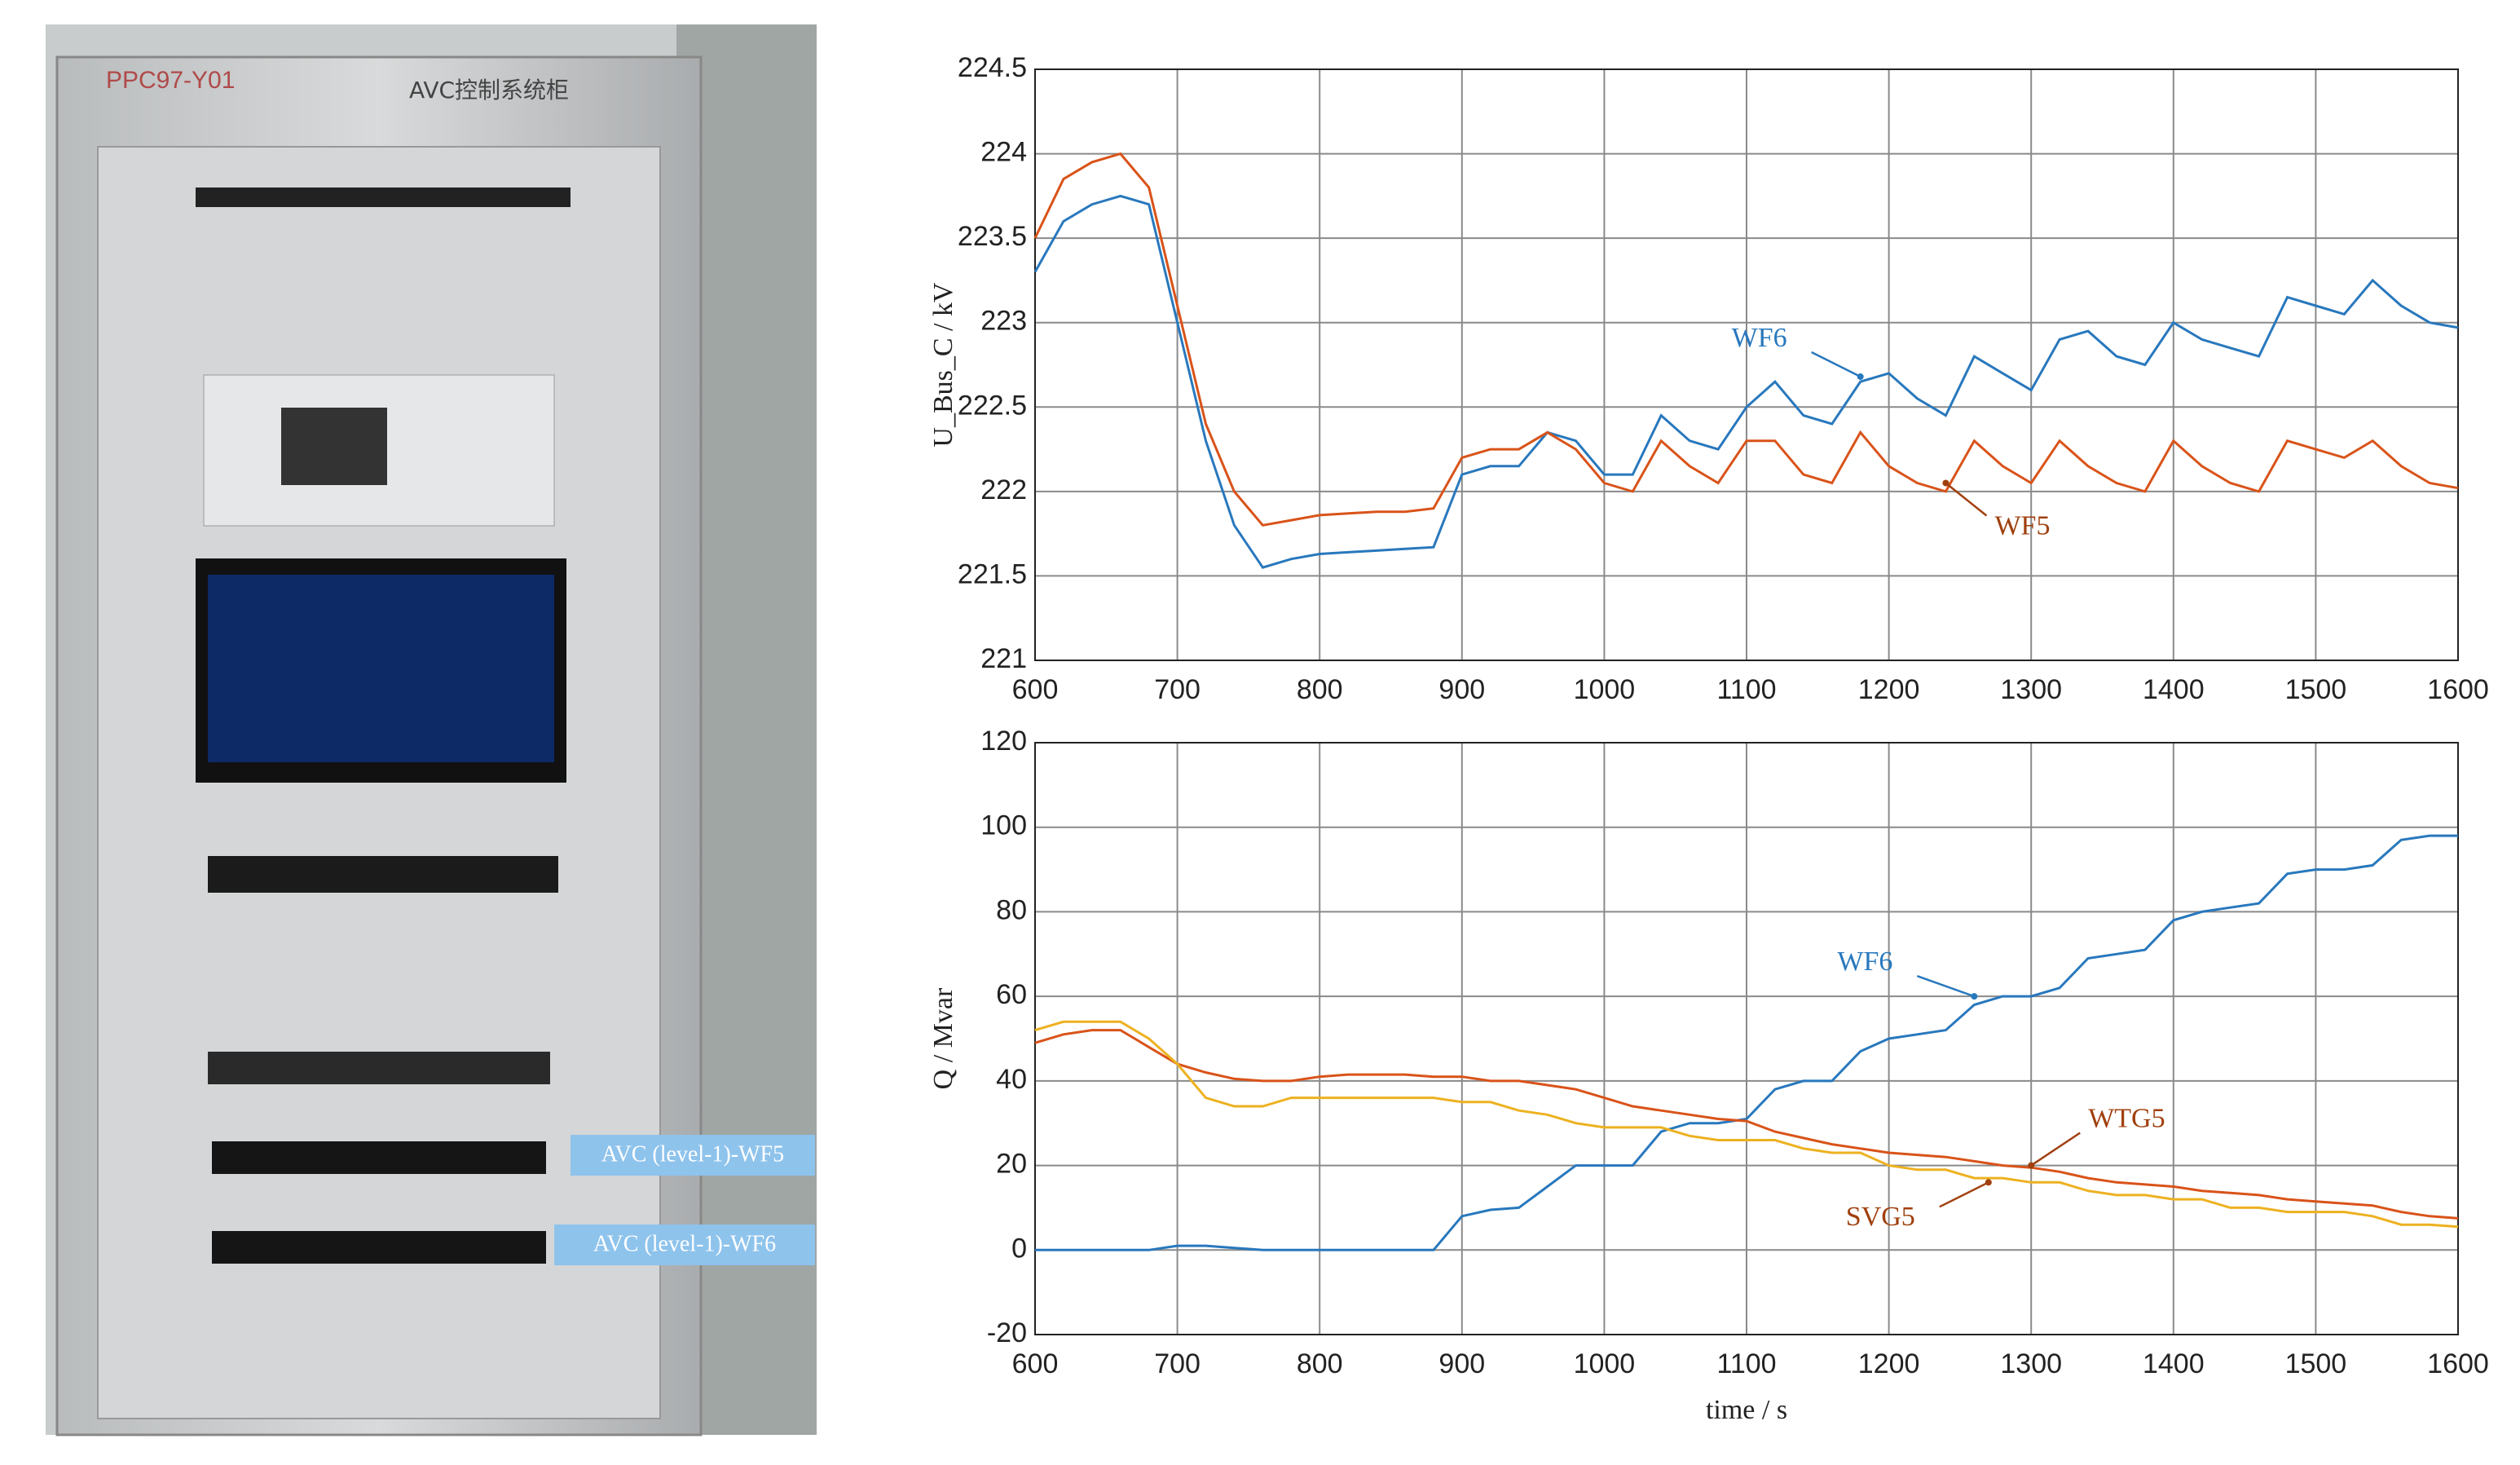  What do you see at coordinates (1007, 1332) in the screenshot?
I see `y-tick-label: -20` at bounding box center [1007, 1332].